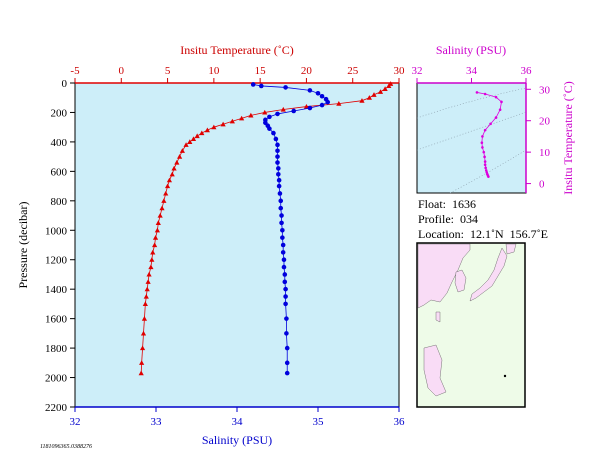 This screenshot has height=468, width=590. Describe the element at coordinates (23, 245) in the screenshot. I see `main-left-axis-title: Pressure (decibar)` at that location.